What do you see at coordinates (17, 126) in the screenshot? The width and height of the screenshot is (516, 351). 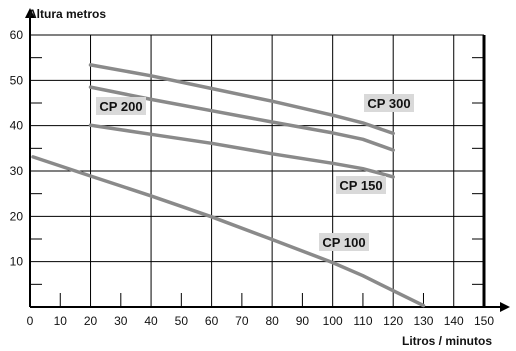 I see `y-tick-label: 40` at bounding box center [17, 126].